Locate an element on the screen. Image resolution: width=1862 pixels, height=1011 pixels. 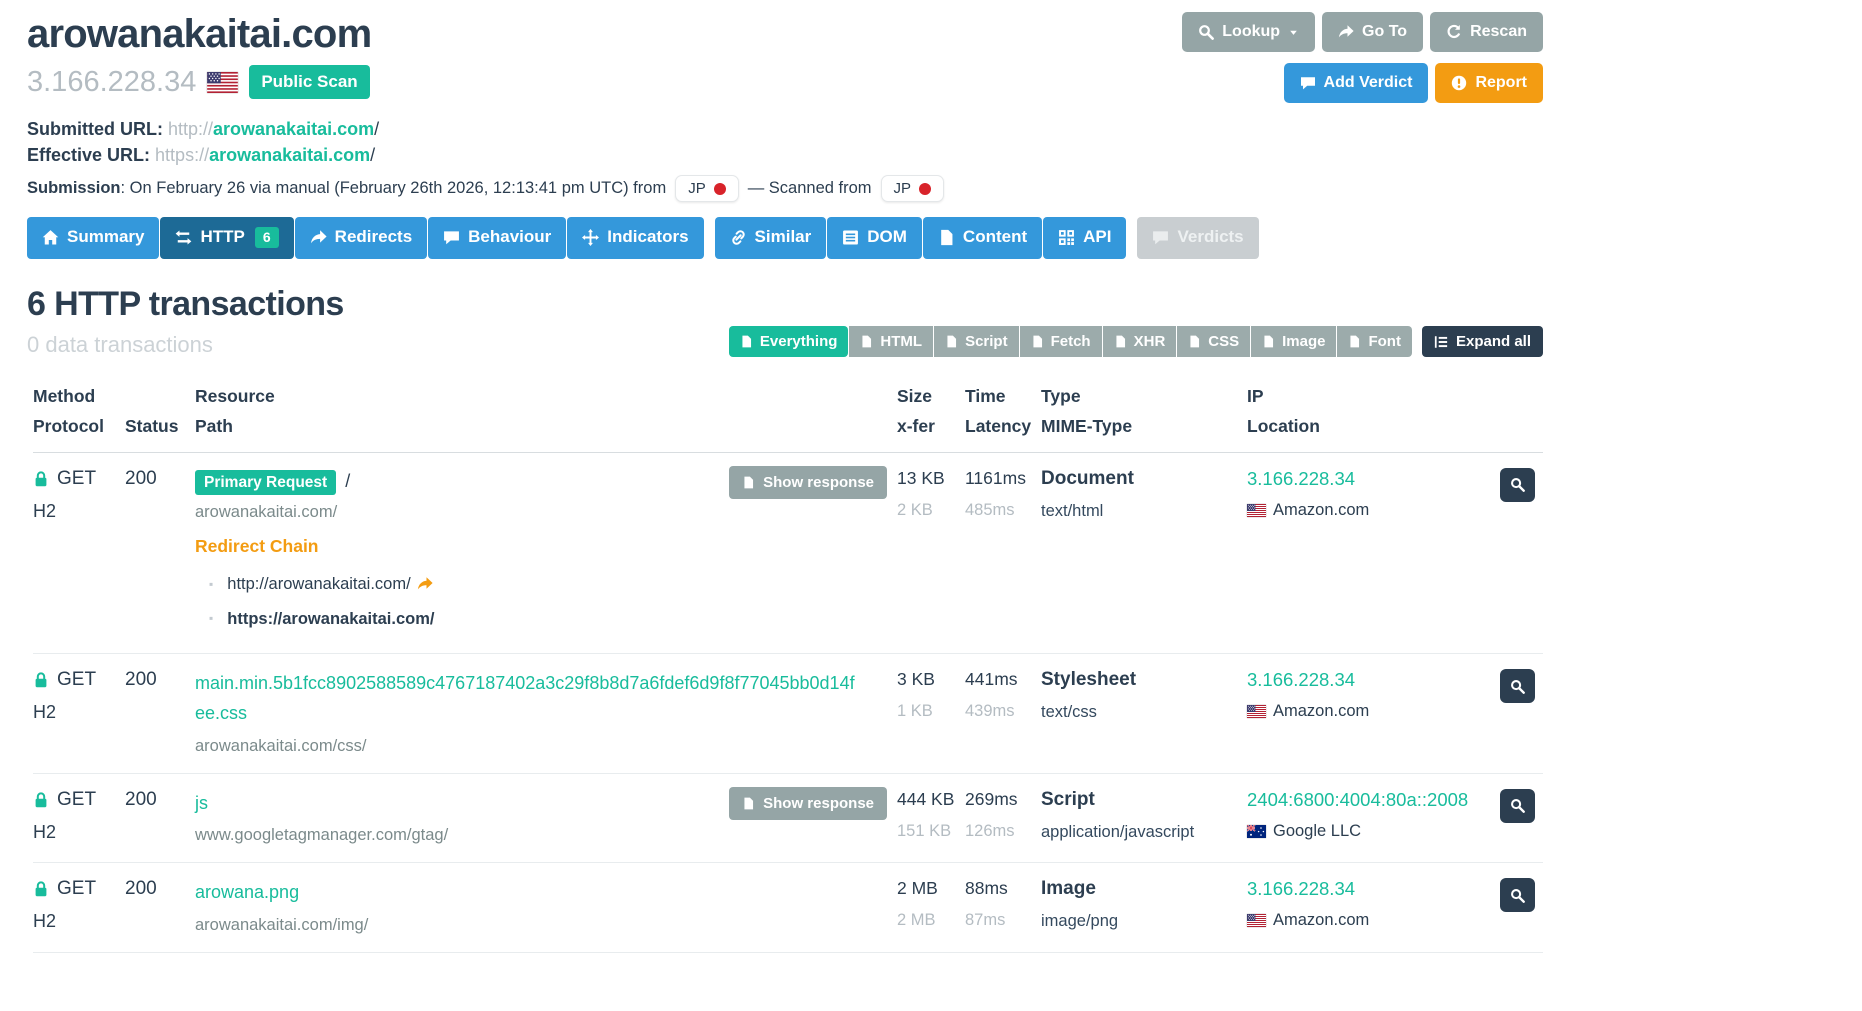
tab-redirects: Redirects is located at coordinates (361, 238).